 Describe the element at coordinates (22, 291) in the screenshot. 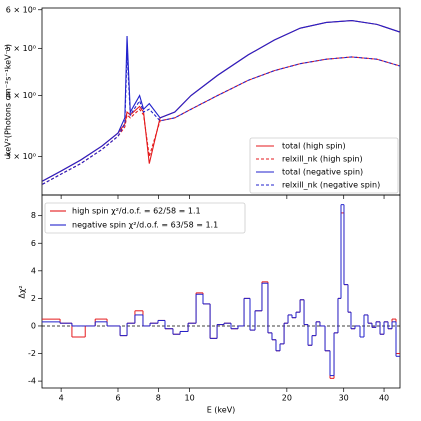

I see `y-axis-label: Δχ²` at that location.